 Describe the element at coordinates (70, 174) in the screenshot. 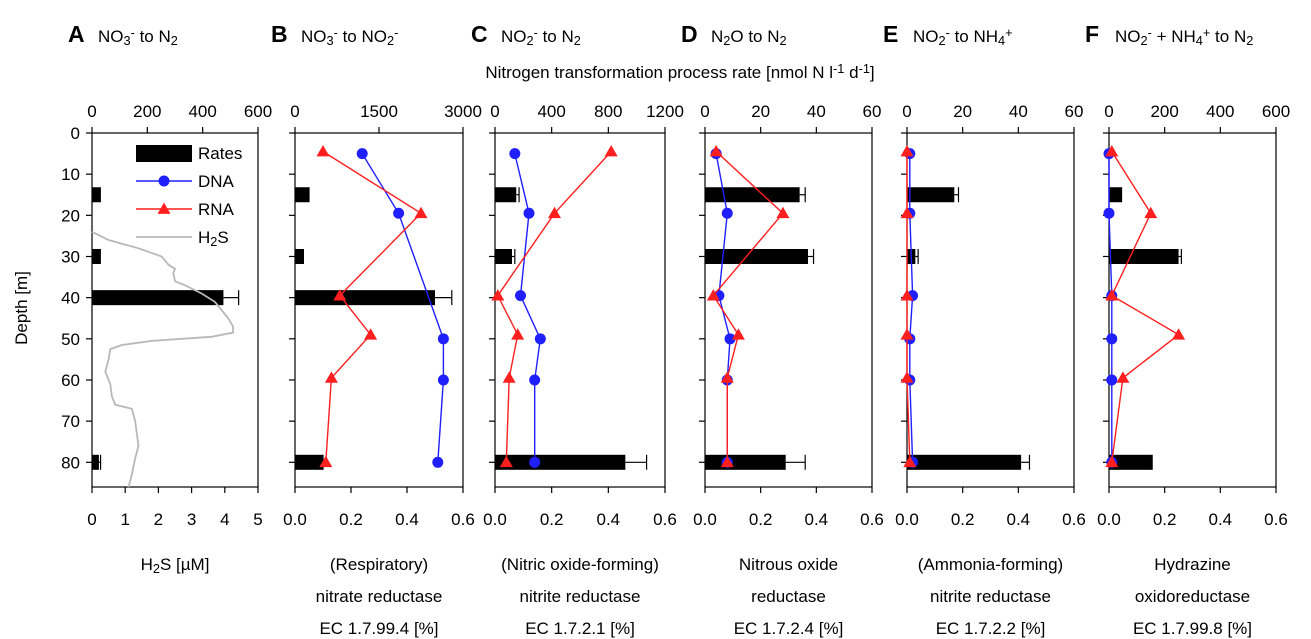

I see `y-tick-label: 10` at that location.